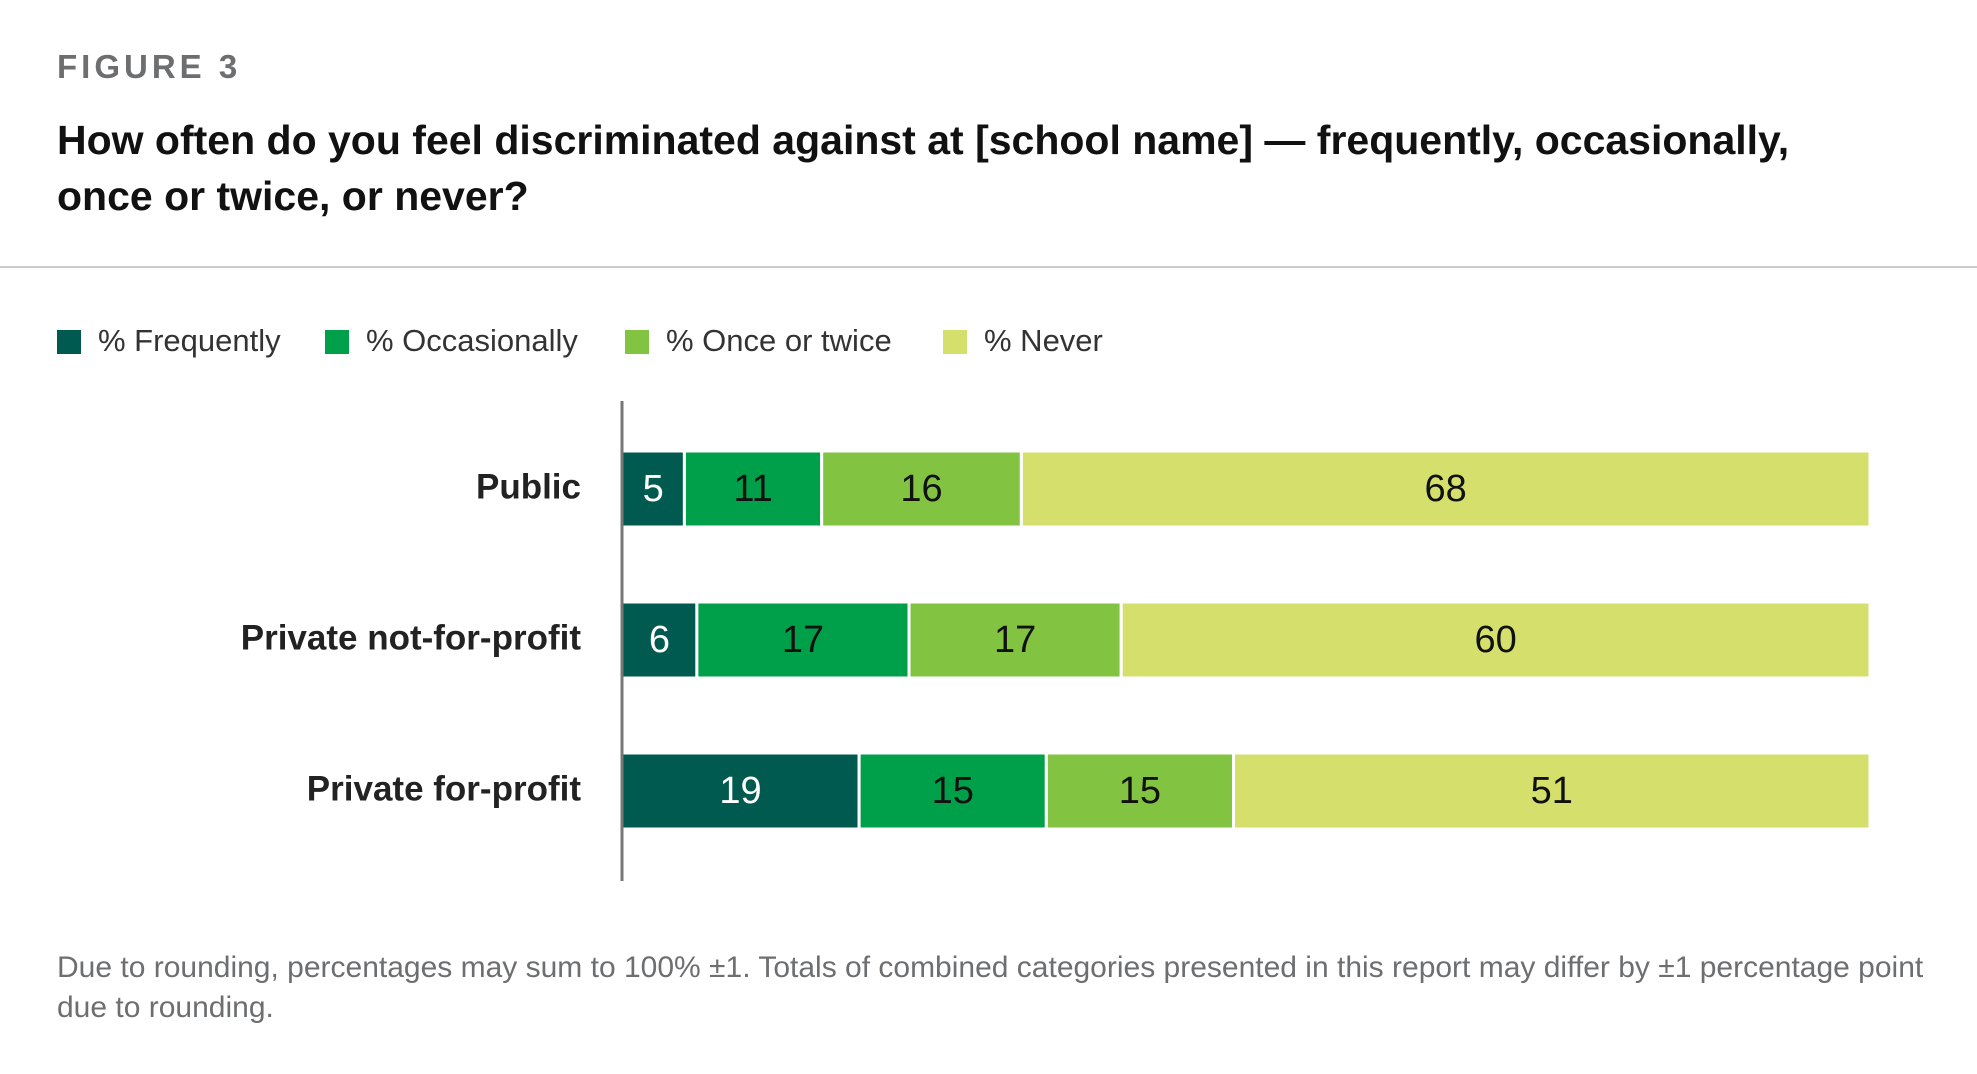 Image resolution: width=1977 pixels, height=1074 pixels. I want to click on value-label: 16, so click(921, 489).